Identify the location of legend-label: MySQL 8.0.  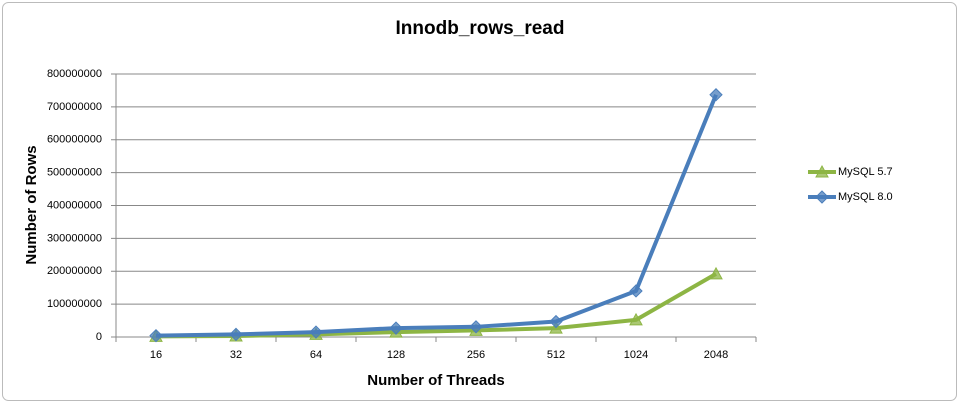
(865, 197).